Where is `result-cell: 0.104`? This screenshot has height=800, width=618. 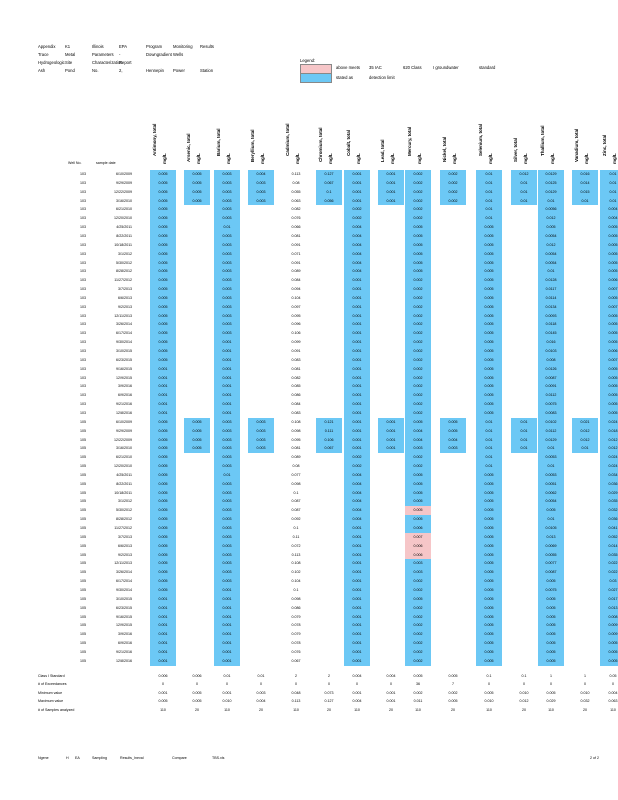
result-cell: 0.104 is located at coordinates (296, 297).